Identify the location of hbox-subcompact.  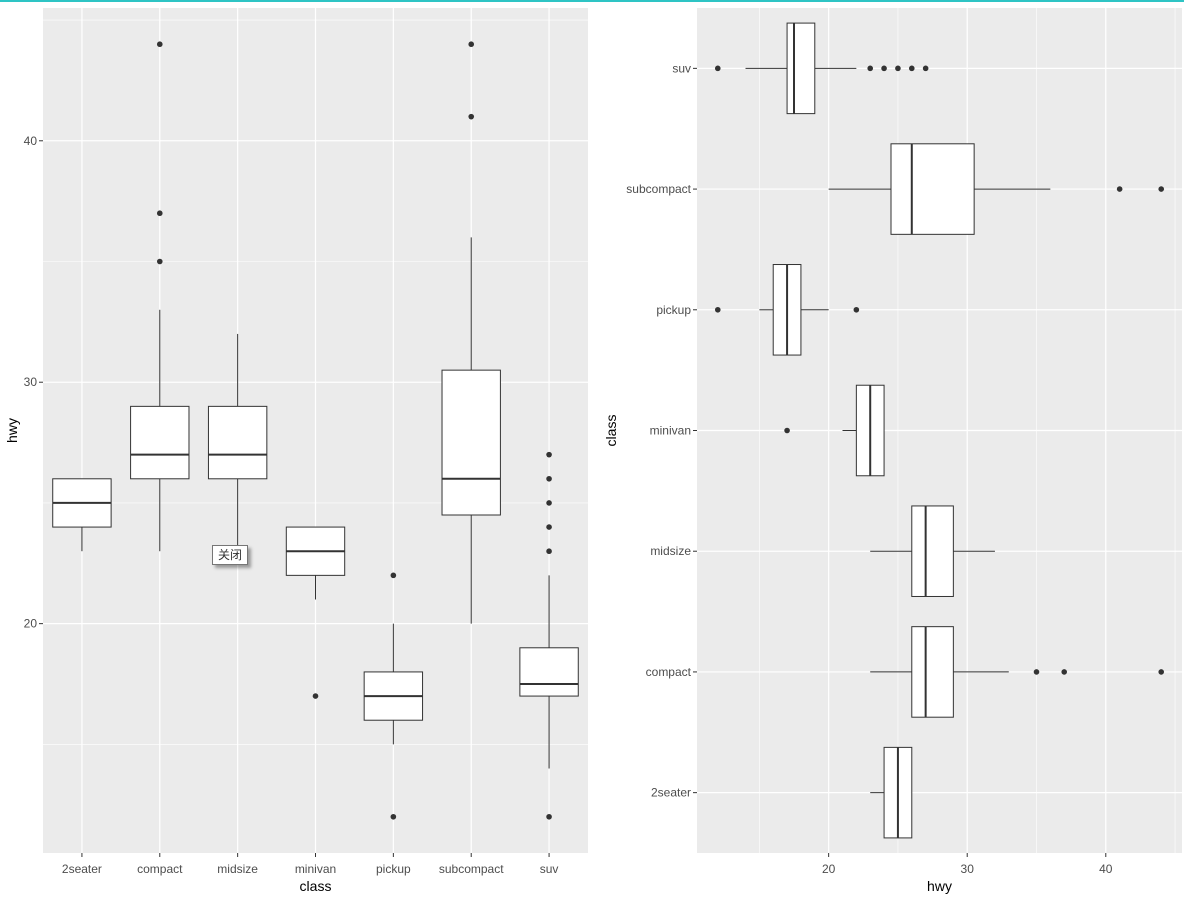
(996, 189).